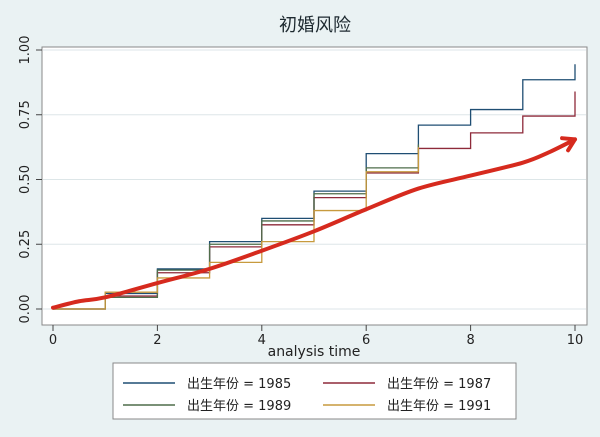 This screenshot has width=600, height=437. Describe the element at coordinates (315, 25) in the screenshot. I see `chart-title: 初婚风险` at that location.